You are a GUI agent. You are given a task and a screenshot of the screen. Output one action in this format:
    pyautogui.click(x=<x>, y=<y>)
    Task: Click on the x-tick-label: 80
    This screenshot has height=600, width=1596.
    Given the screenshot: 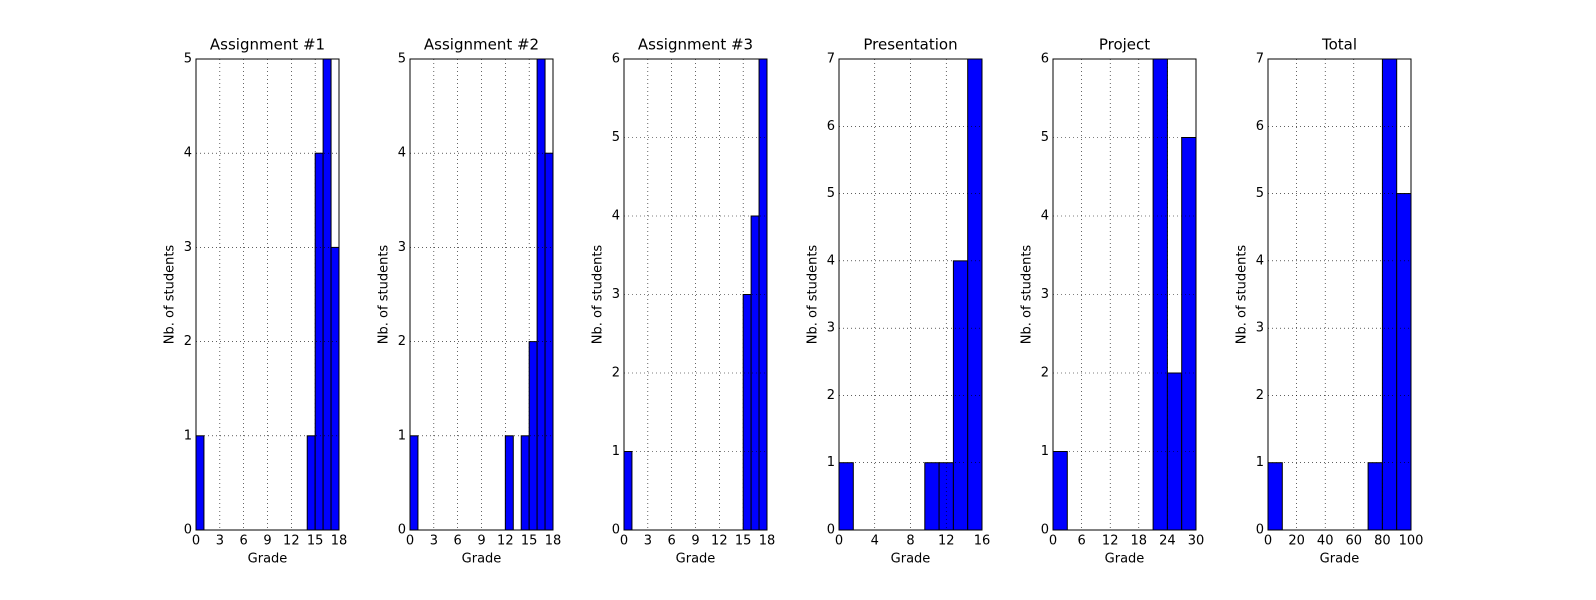 What is the action you would take?
    pyautogui.click(x=1382, y=541)
    